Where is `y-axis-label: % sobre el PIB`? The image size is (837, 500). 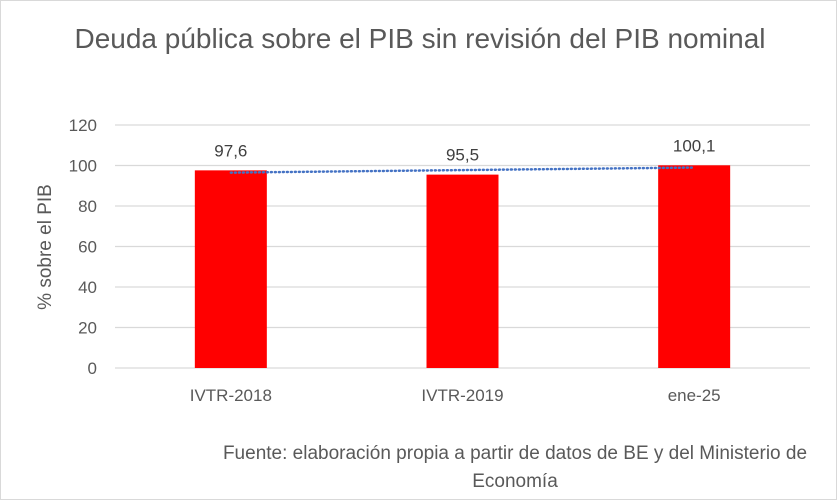 y-axis-label: % sobre el PIB is located at coordinates (45, 247).